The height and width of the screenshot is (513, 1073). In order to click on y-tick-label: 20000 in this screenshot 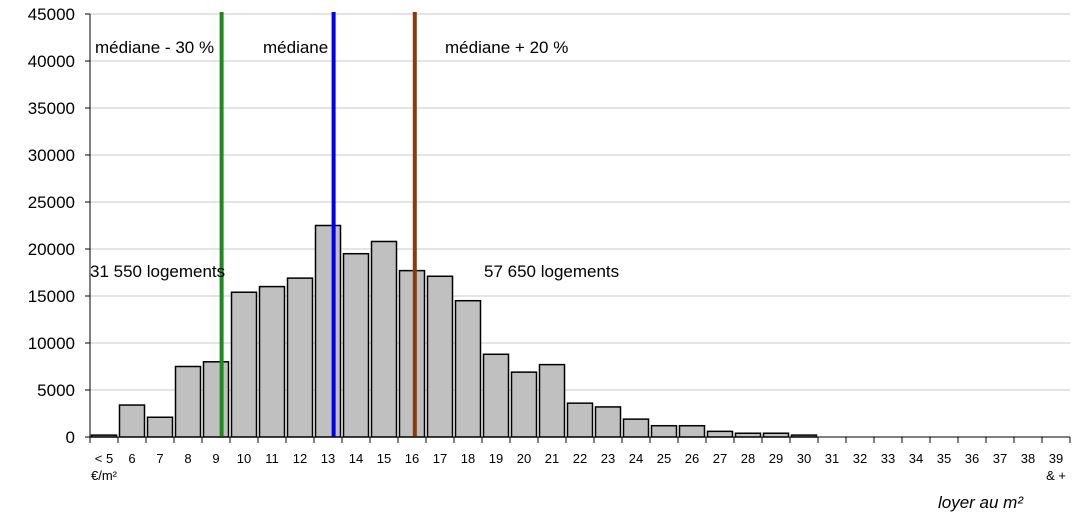, I will do `click(51, 249)`.